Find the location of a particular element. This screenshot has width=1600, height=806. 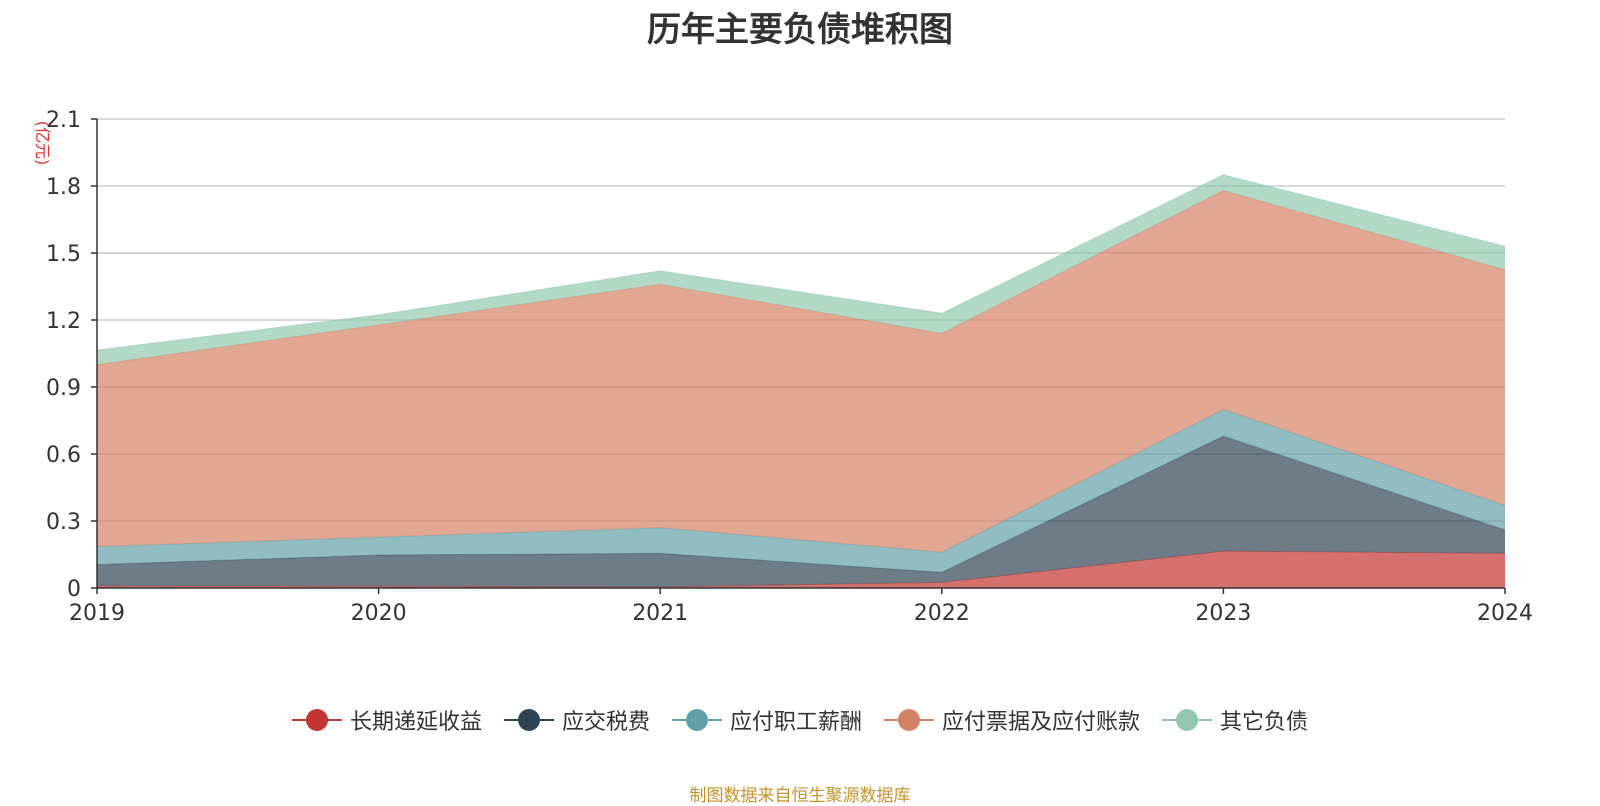

y-axis-unit-label: (亿元) is located at coordinates (42, 143).